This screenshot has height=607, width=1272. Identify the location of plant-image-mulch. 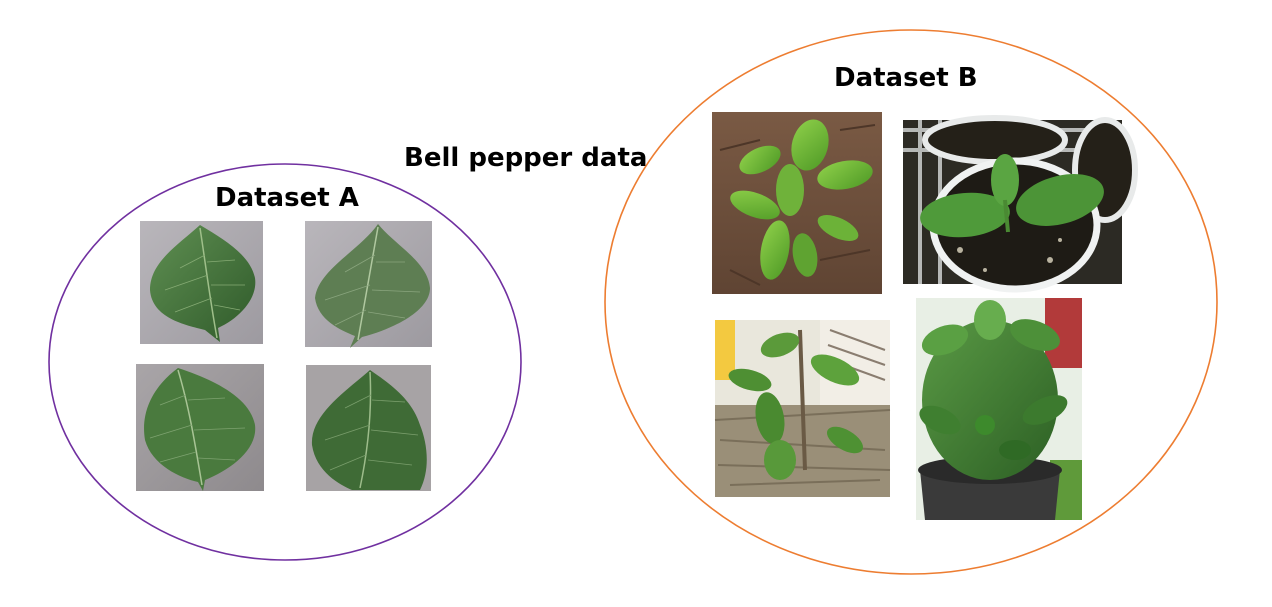
(802, 408).